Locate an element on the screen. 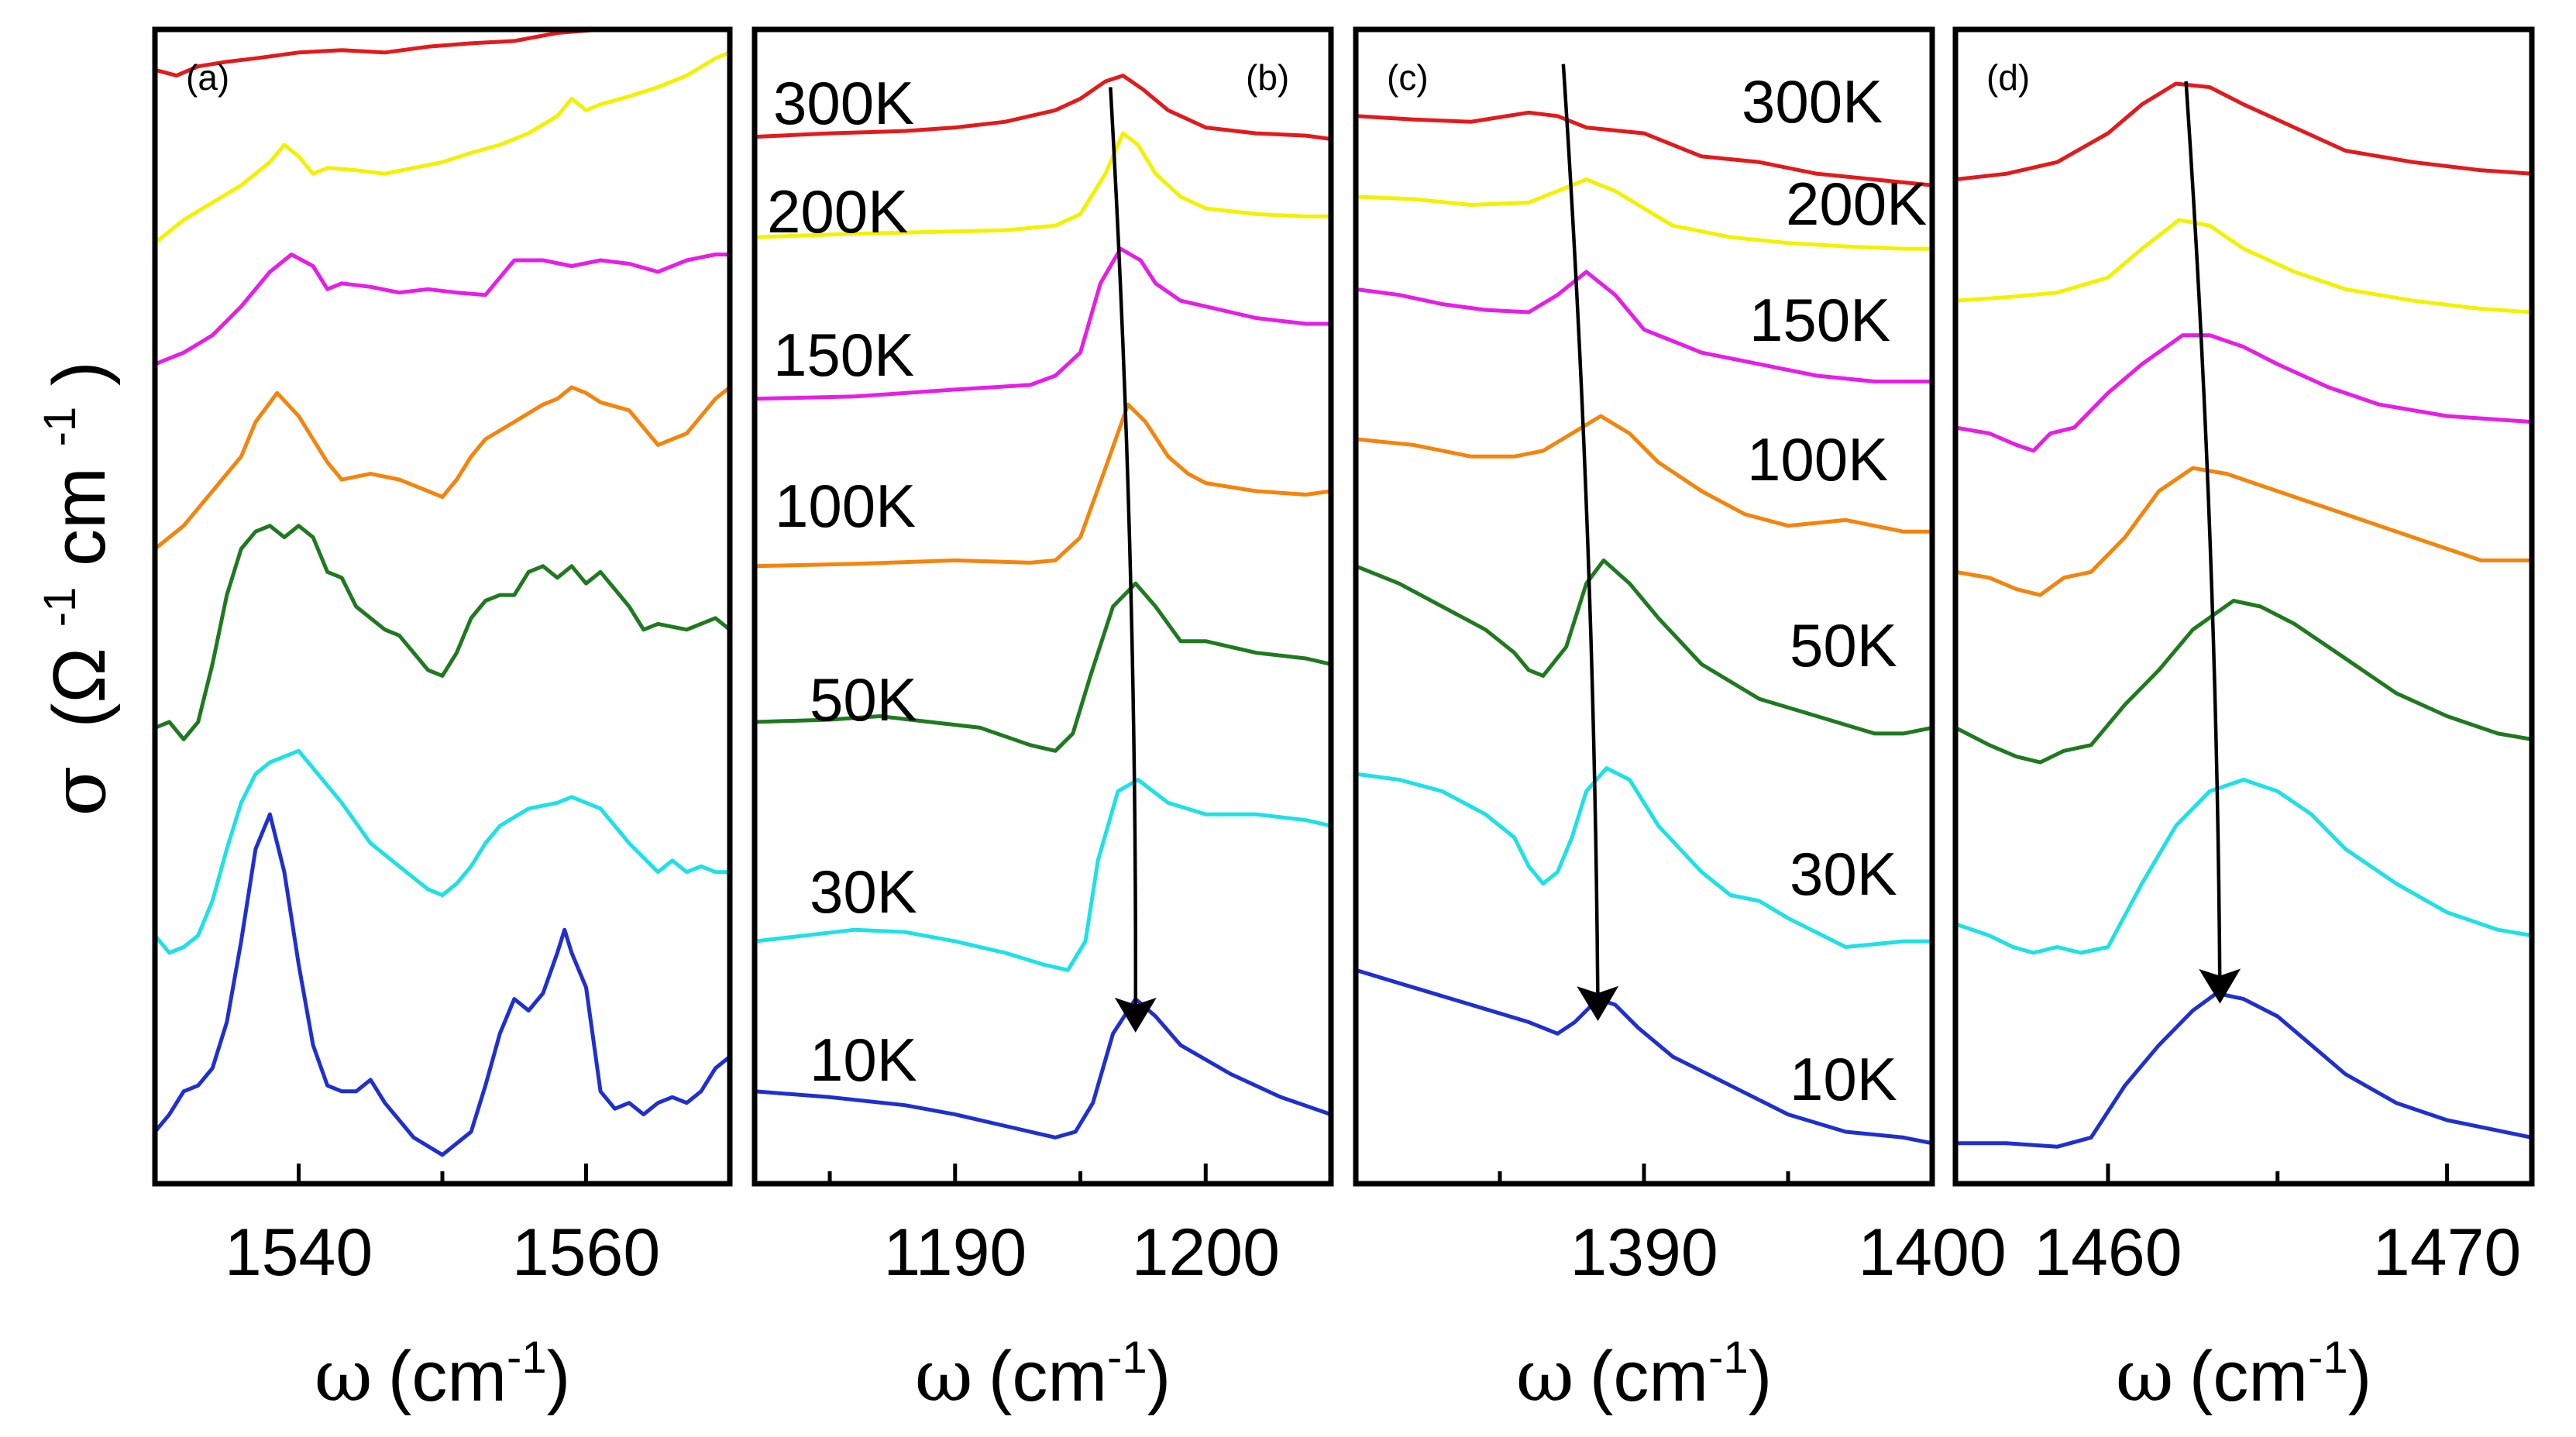 The width and height of the screenshot is (2576, 1437). tick-label: 1390 is located at coordinates (1644, 1252).